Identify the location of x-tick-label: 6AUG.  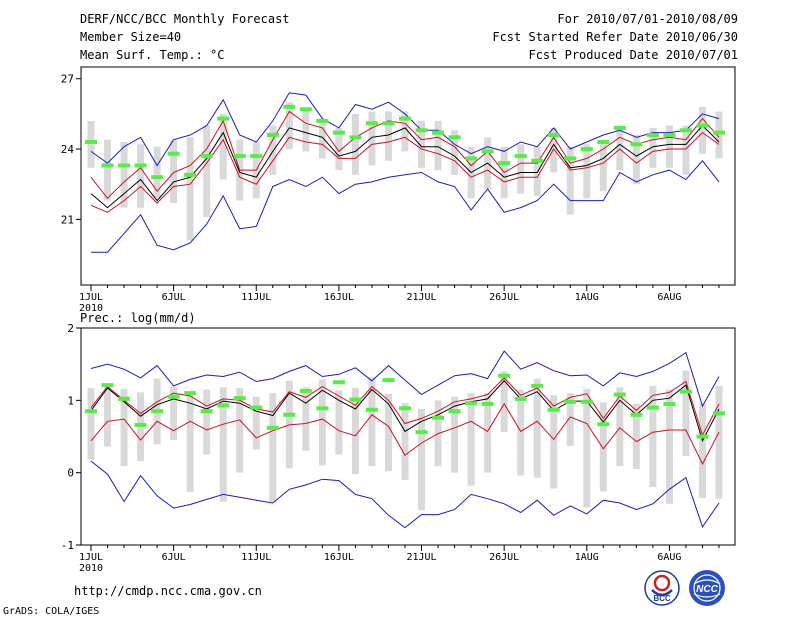
(669, 297).